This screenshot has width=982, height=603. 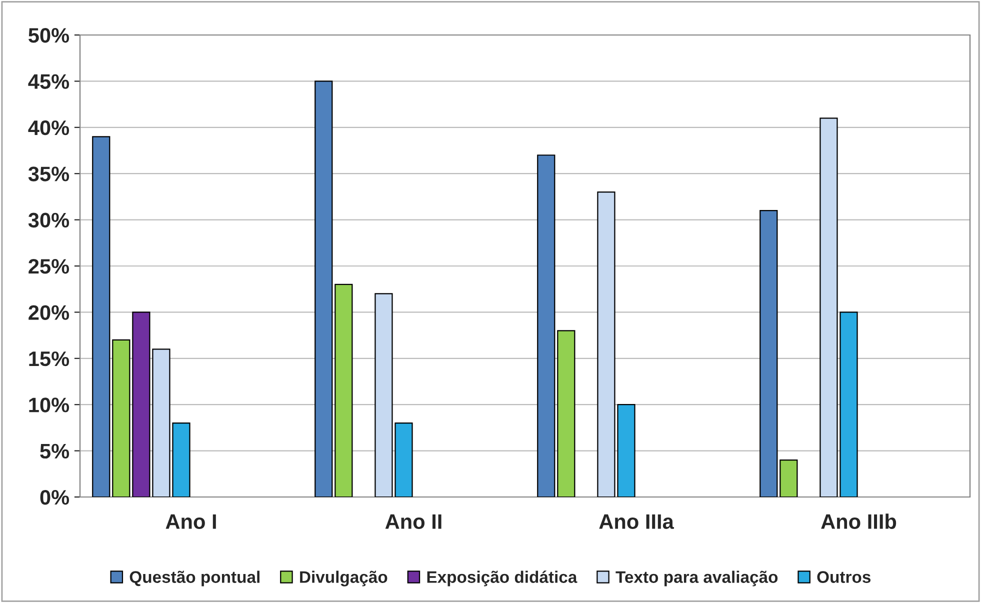 I want to click on x-tick-label: Ano II, so click(x=413, y=521).